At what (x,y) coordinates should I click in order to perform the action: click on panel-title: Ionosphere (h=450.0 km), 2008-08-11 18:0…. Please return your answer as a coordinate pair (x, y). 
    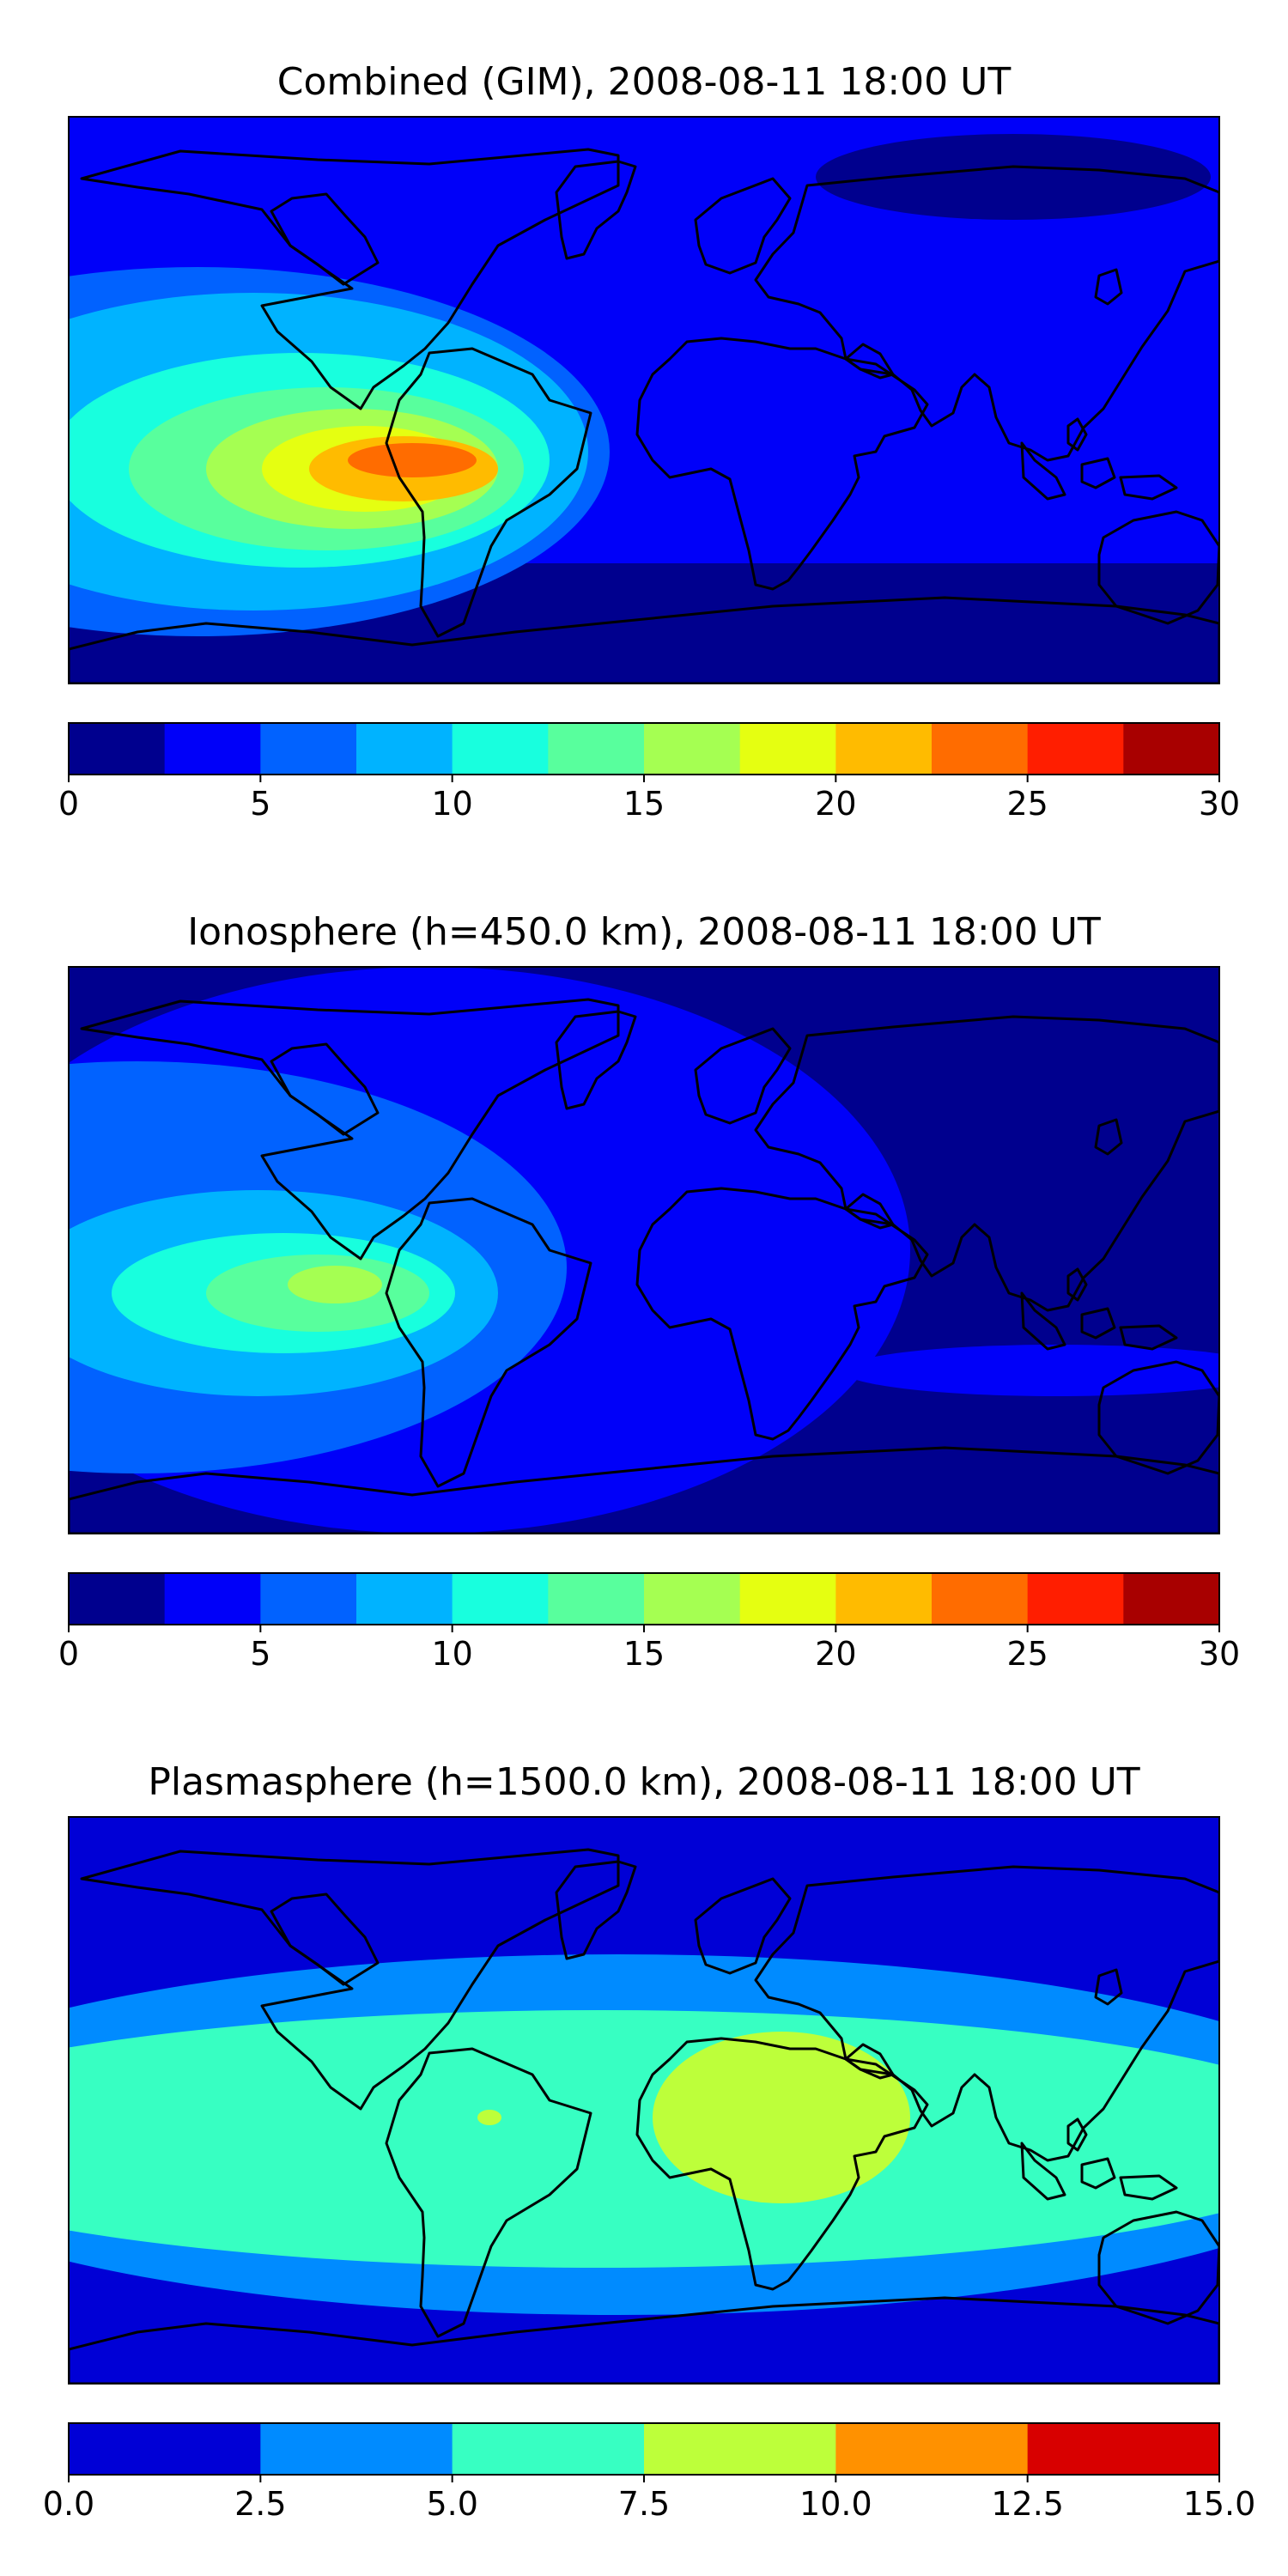
    Looking at the image, I should click on (644, 932).